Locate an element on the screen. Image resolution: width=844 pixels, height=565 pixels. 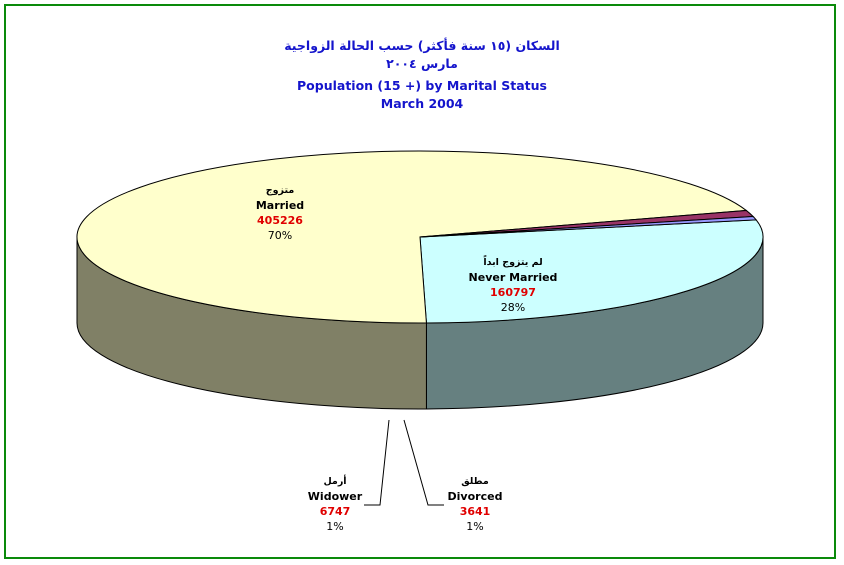
pie-slice-never_married is located at coordinates (591, 271).